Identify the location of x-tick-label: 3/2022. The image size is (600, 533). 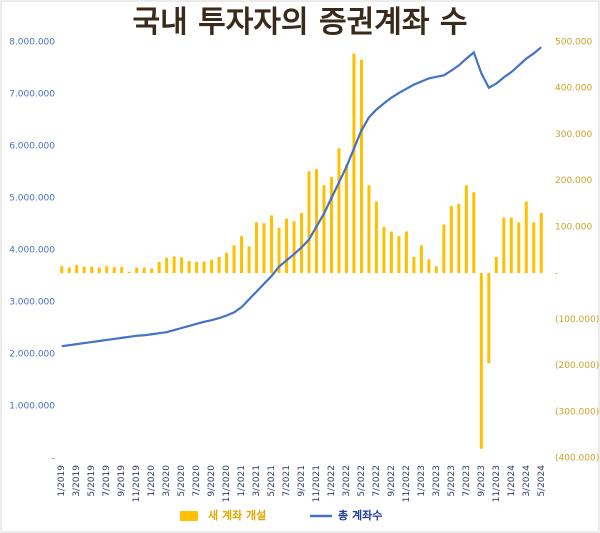
(347, 481).